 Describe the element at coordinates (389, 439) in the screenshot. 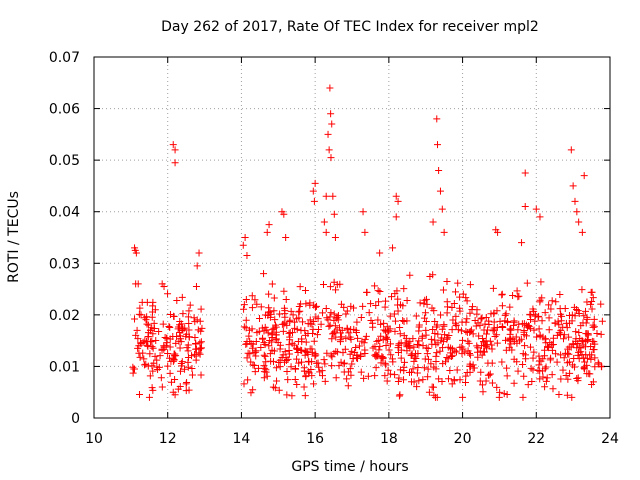

I see `x-tick-label: 18` at that location.